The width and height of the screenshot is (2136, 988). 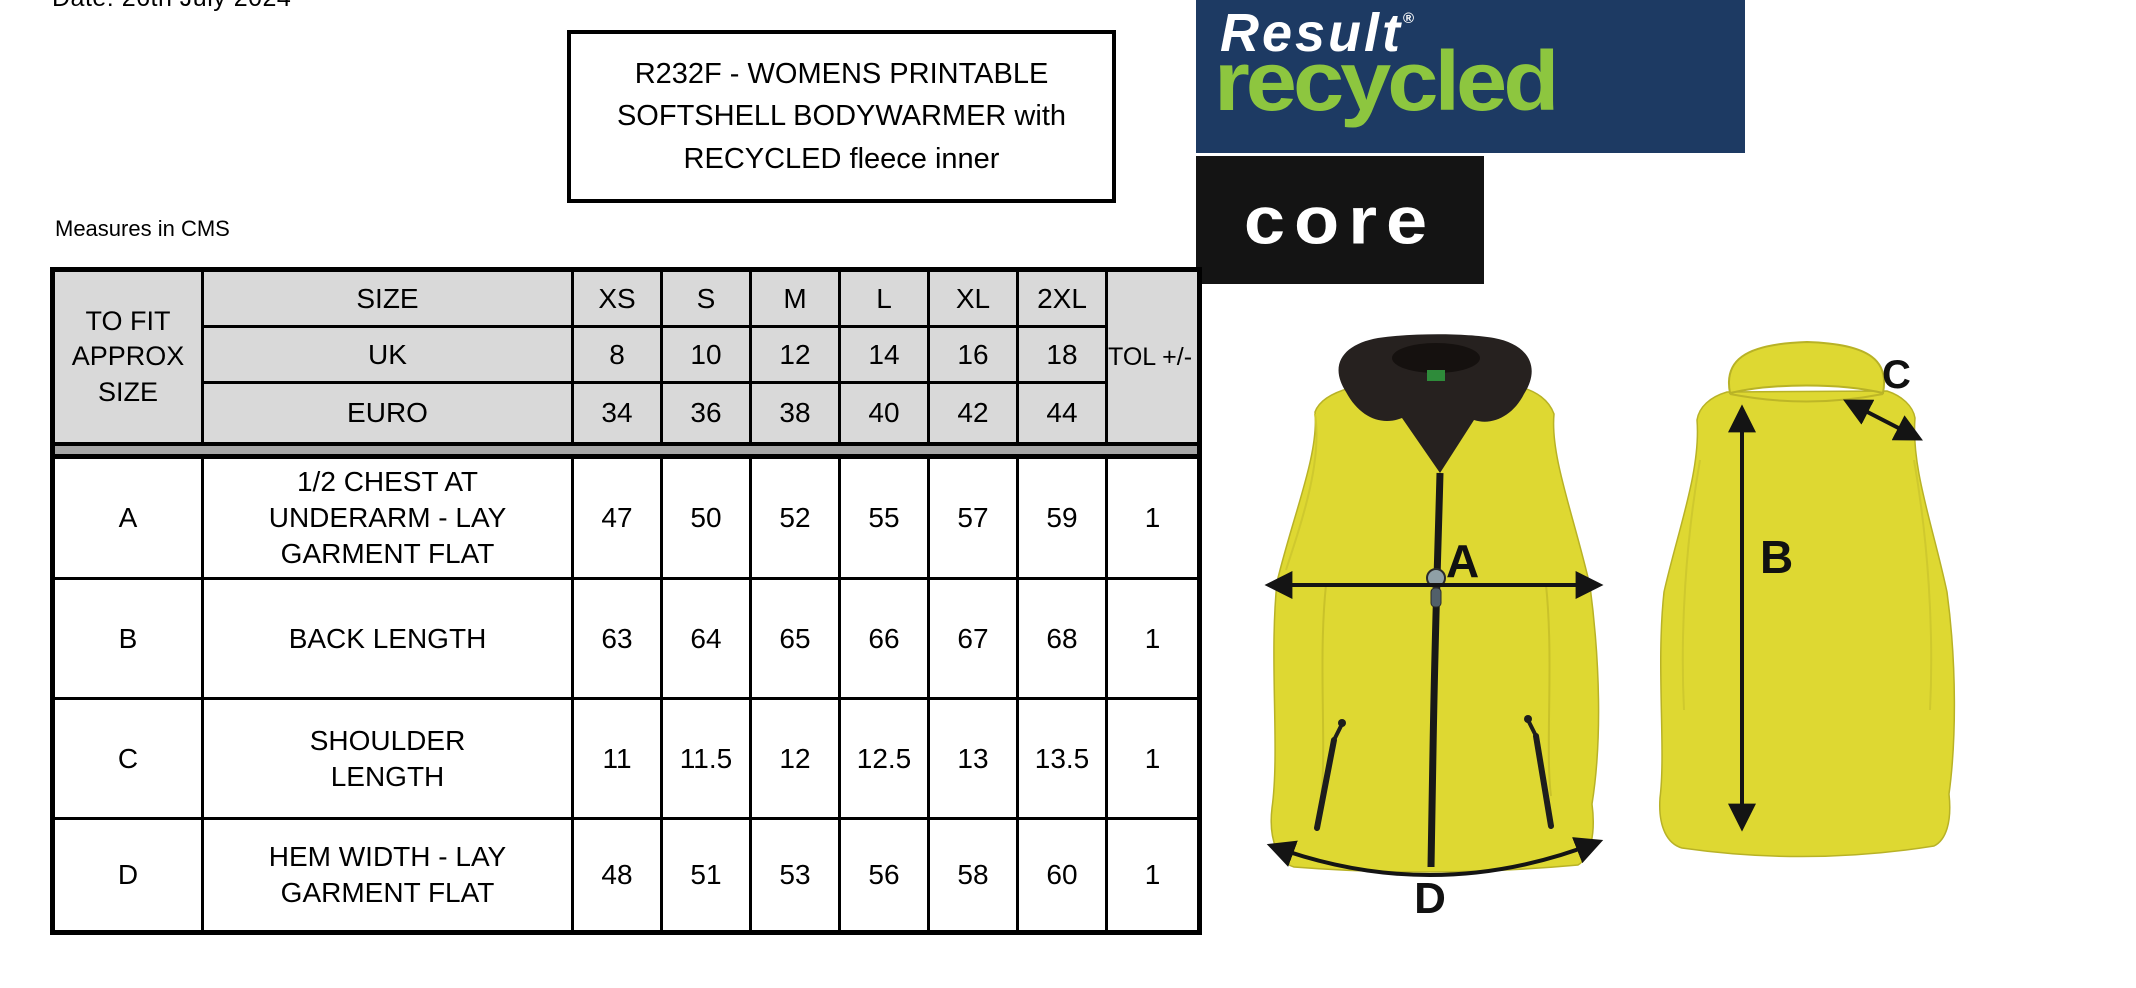 What do you see at coordinates (1883, 420) in the screenshot?
I see `shoulder-measure-arrow` at bounding box center [1883, 420].